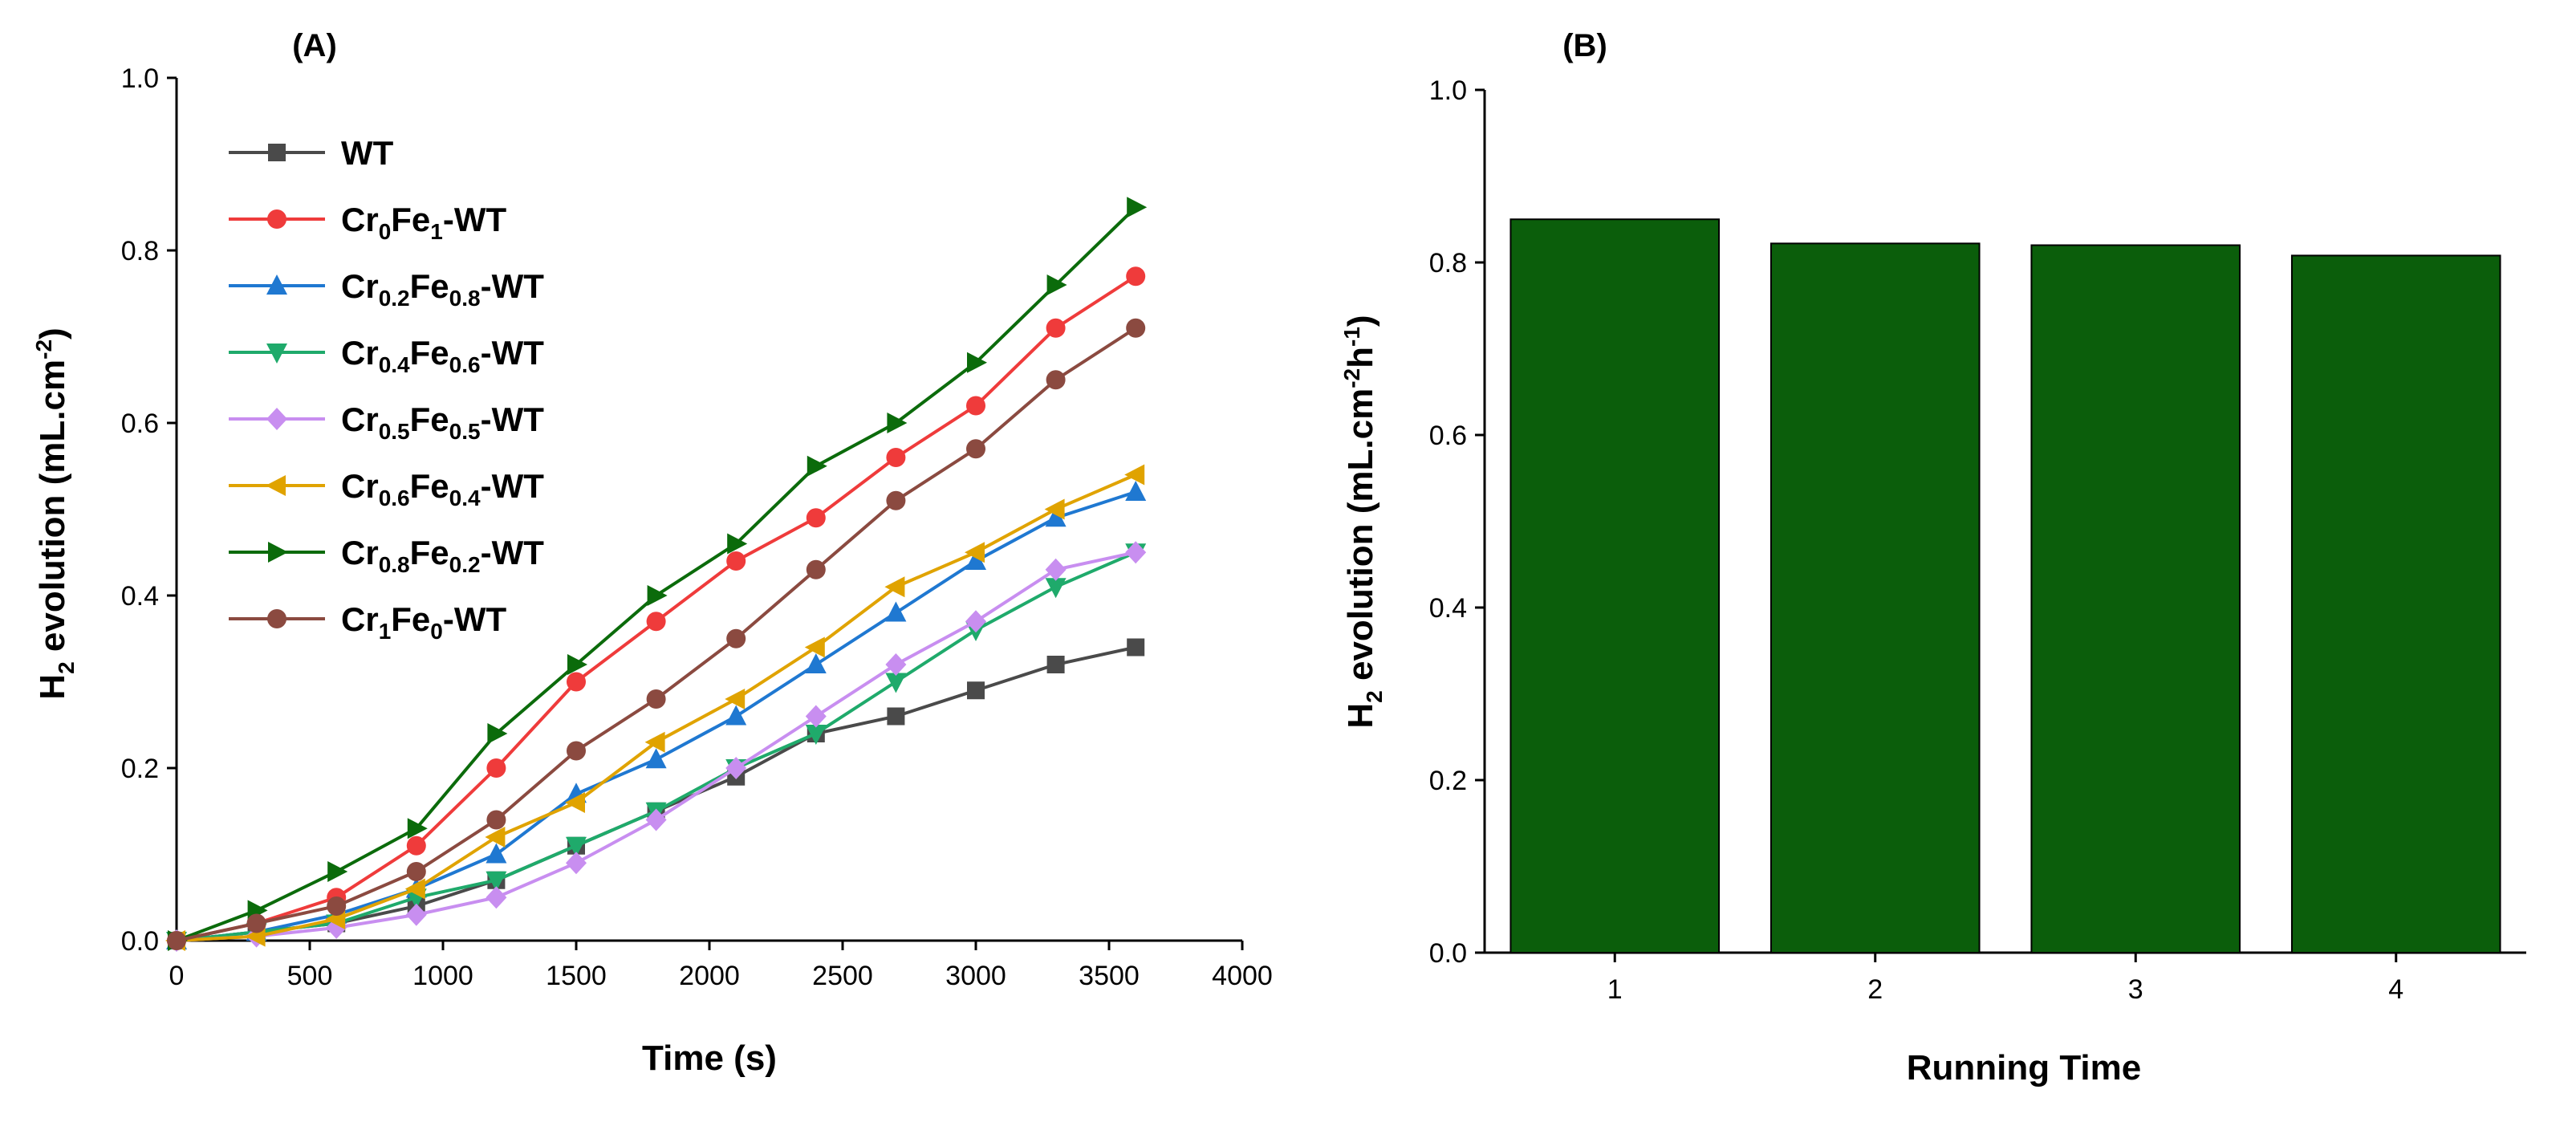 This screenshot has width=2576, height=1122. What do you see at coordinates (442, 356) in the screenshot?
I see `legend-label: Cr0.4​Fe0.6​-WT` at bounding box center [442, 356].